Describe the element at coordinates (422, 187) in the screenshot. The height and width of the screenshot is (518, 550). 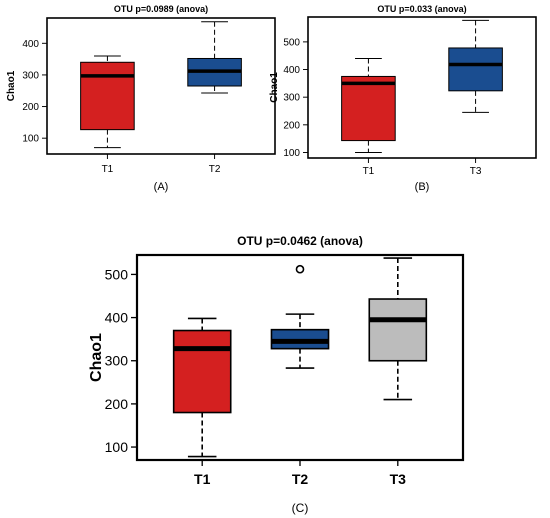
I see `panel-label: (B)` at that location.